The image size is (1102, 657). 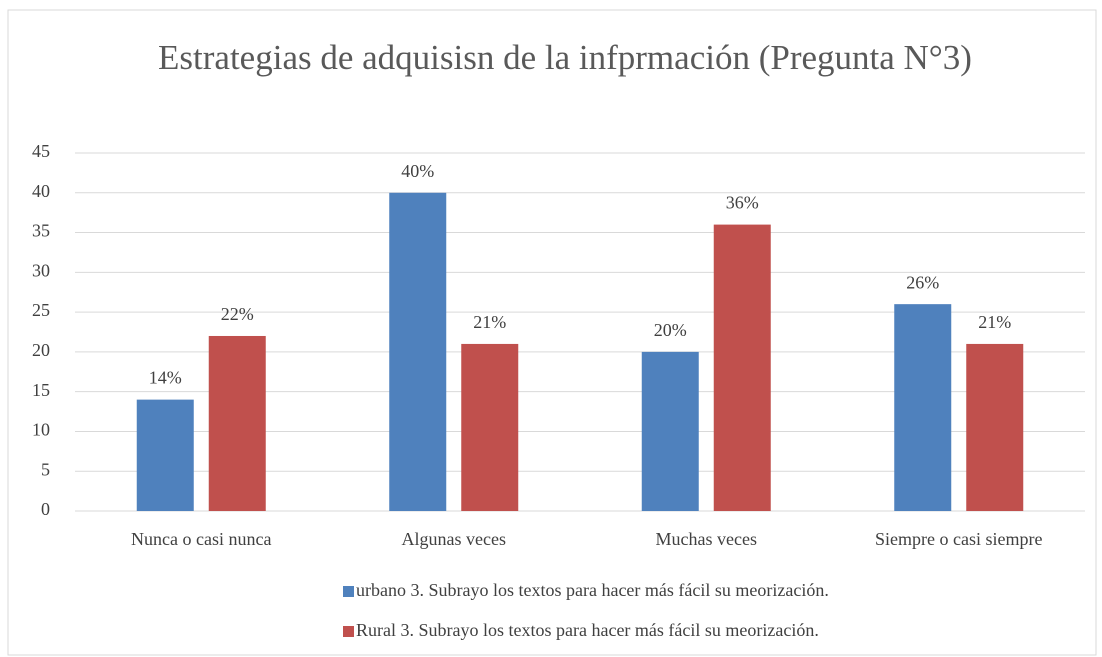 What do you see at coordinates (417, 171) in the screenshot?
I see `data-label: 40%` at bounding box center [417, 171].